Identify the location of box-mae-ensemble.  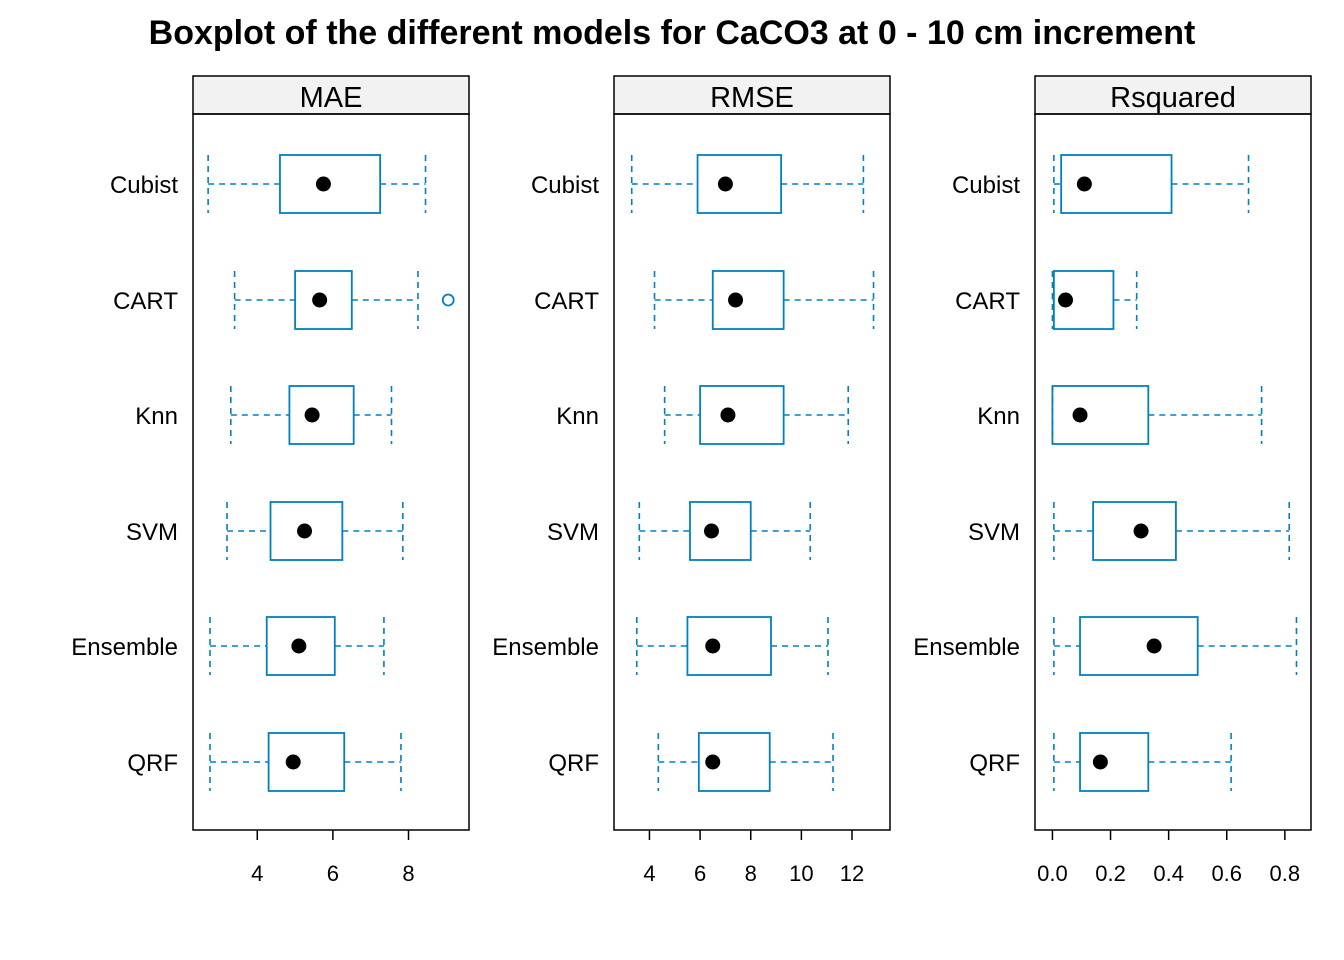
(297, 646).